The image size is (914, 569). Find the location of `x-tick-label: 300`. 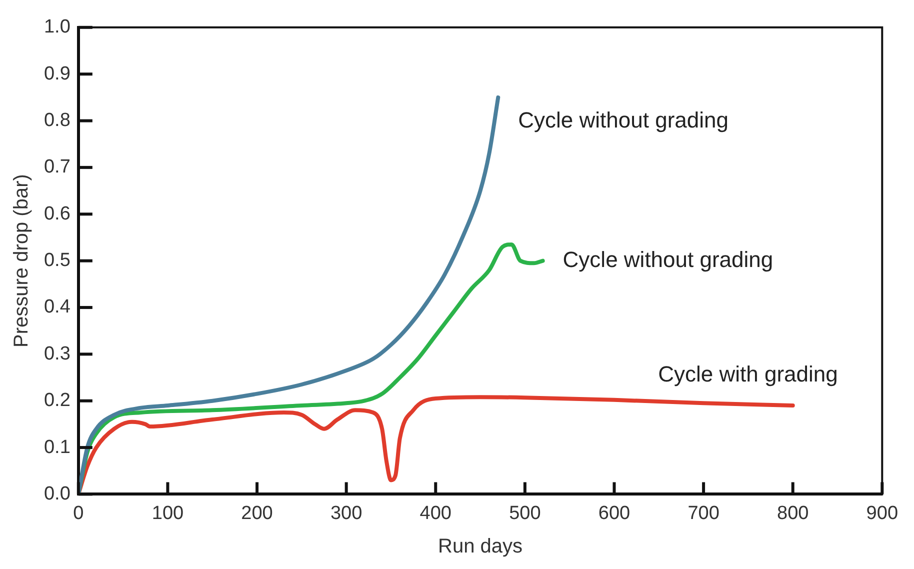

x-tick-label: 300 is located at coordinates (346, 513).